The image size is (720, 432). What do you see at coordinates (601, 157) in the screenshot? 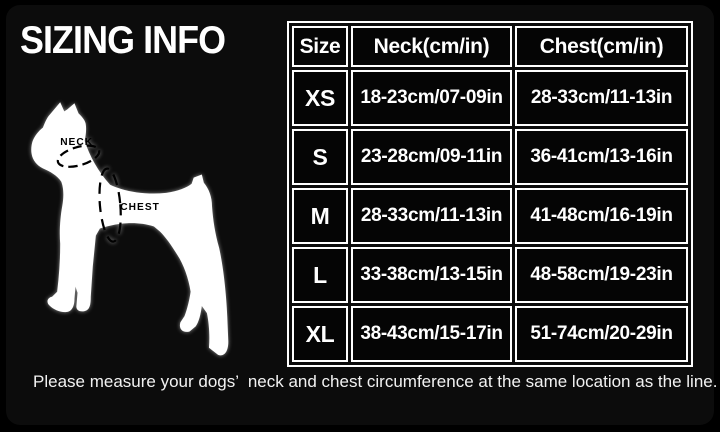
I see `chest-value: 36-41cm/13-16in` at bounding box center [601, 157].